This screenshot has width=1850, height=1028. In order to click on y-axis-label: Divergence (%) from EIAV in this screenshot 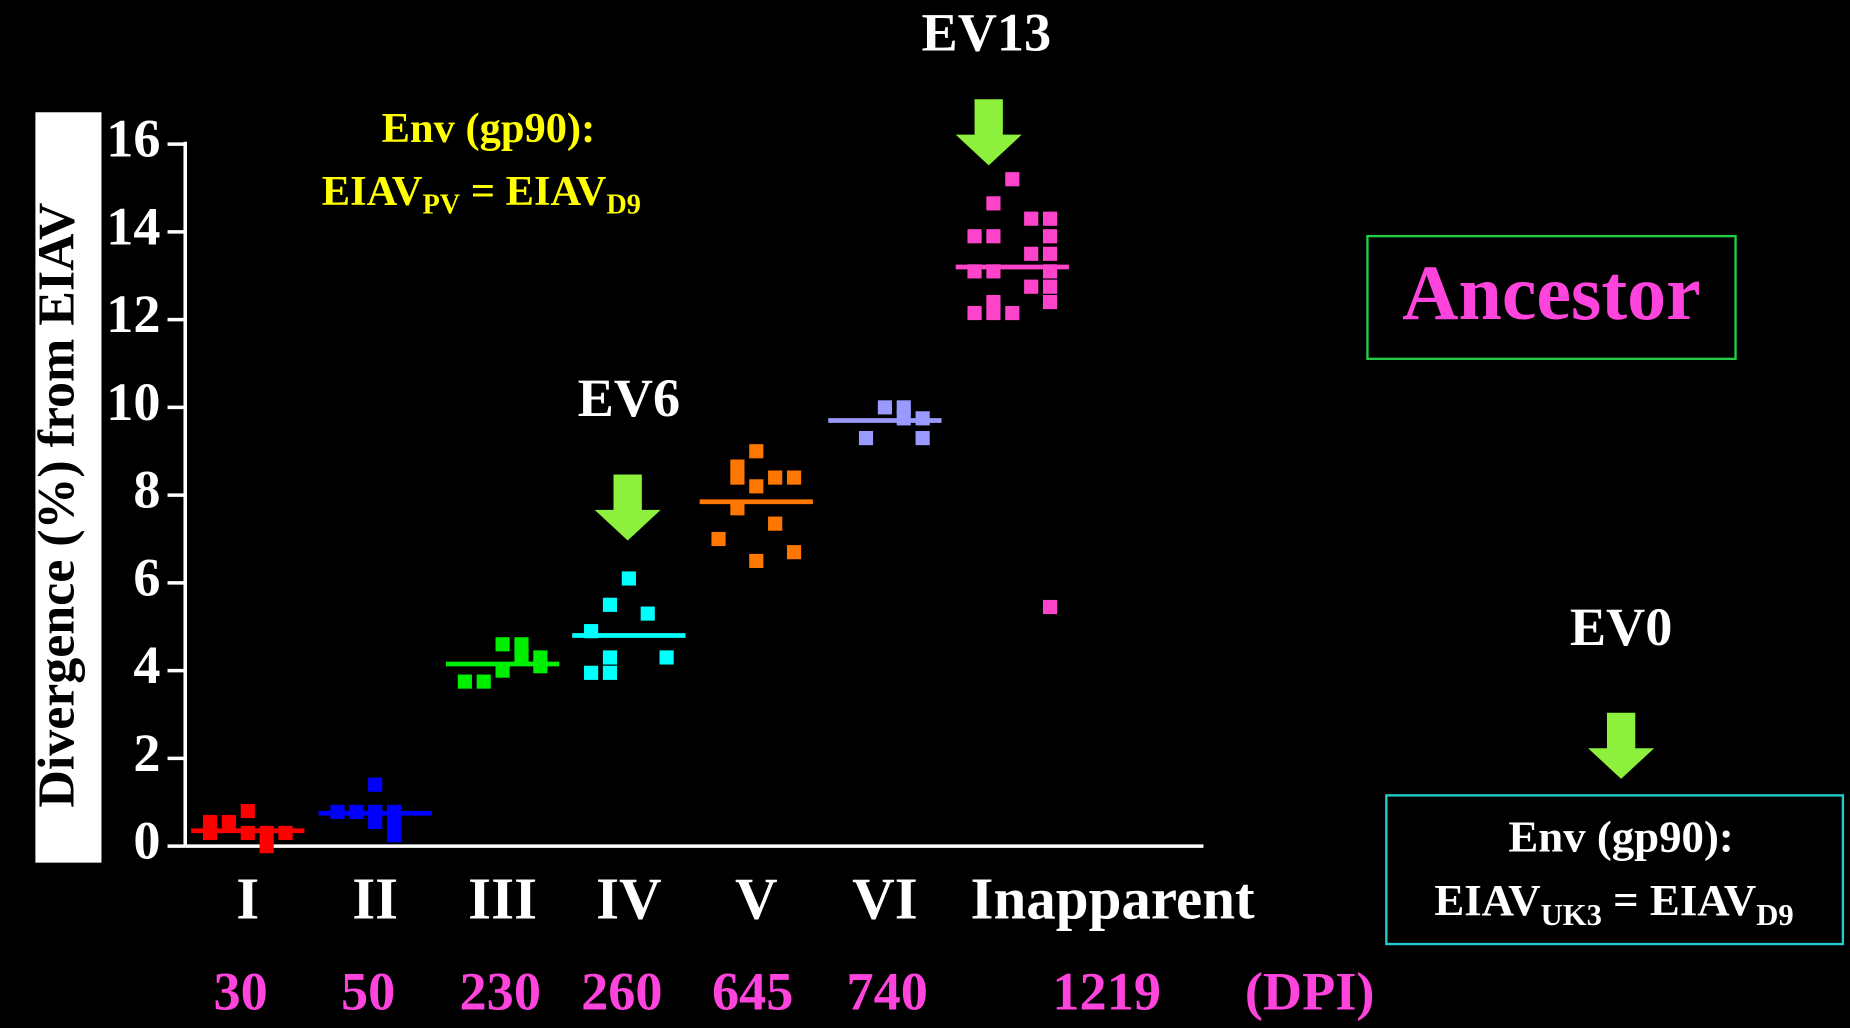, I will do `click(56, 505)`.